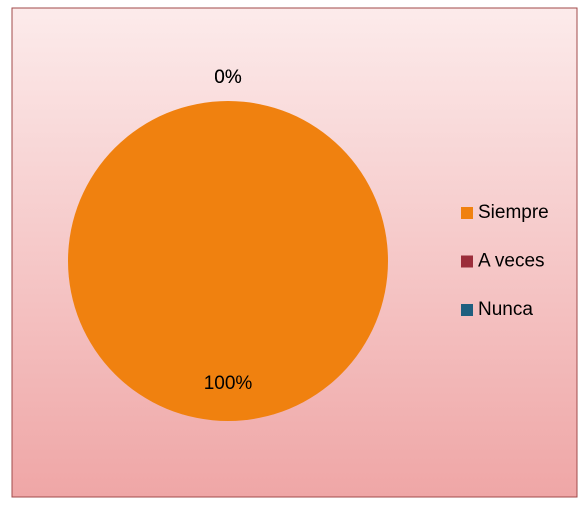 The image size is (585, 508). Describe the element at coordinates (228, 77) in the screenshot. I see `data-label: 0%` at that location.